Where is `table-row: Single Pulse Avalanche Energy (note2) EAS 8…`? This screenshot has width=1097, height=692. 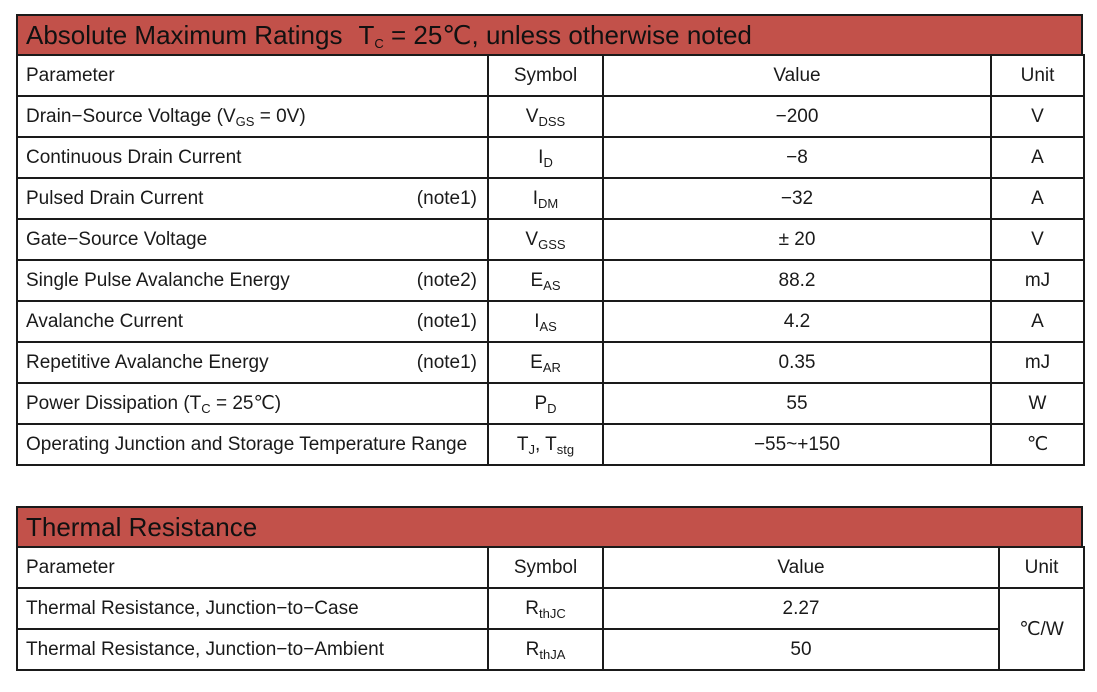 table-row: Single Pulse Avalanche Energy (note2) EAS 8… is located at coordinates (550, 280).